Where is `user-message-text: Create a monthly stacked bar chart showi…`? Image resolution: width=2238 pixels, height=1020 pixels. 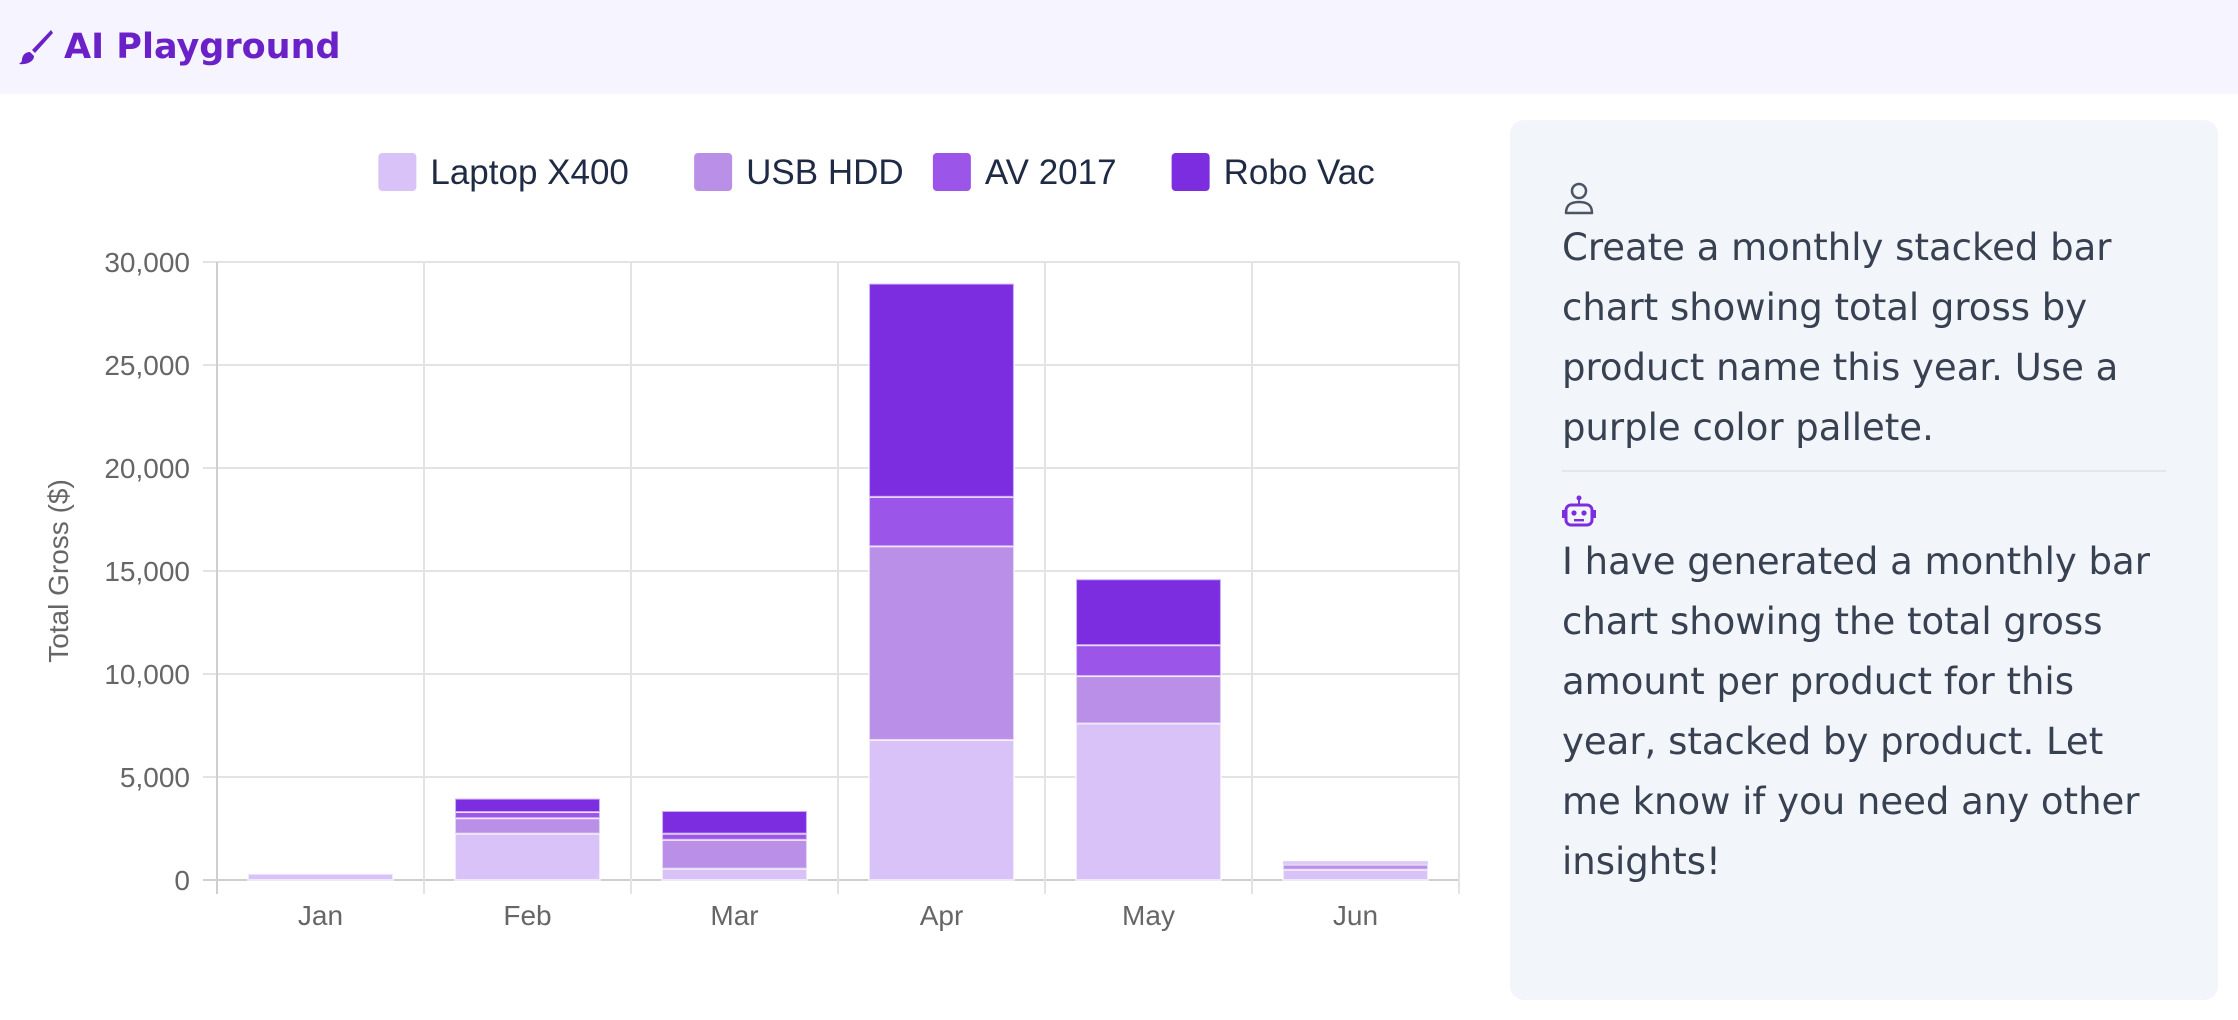
user-message-text: Create a monthly stacked bar chart showi… is located at coordinates (1840, 337).